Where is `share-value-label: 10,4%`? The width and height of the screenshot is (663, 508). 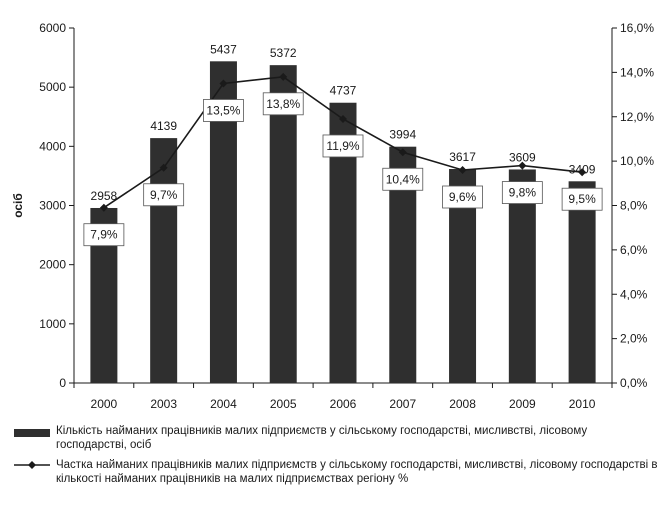
share-value-label: 10,4% is located at coordinates (403, 179).